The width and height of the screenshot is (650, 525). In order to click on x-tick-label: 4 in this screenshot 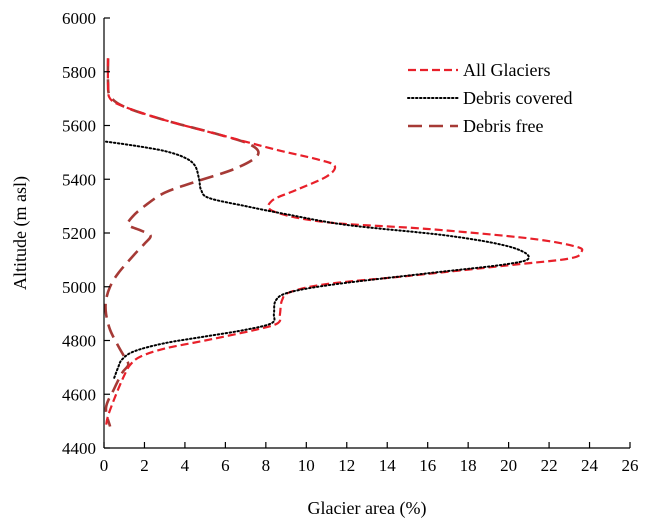, I will do `click(185, 465)`.